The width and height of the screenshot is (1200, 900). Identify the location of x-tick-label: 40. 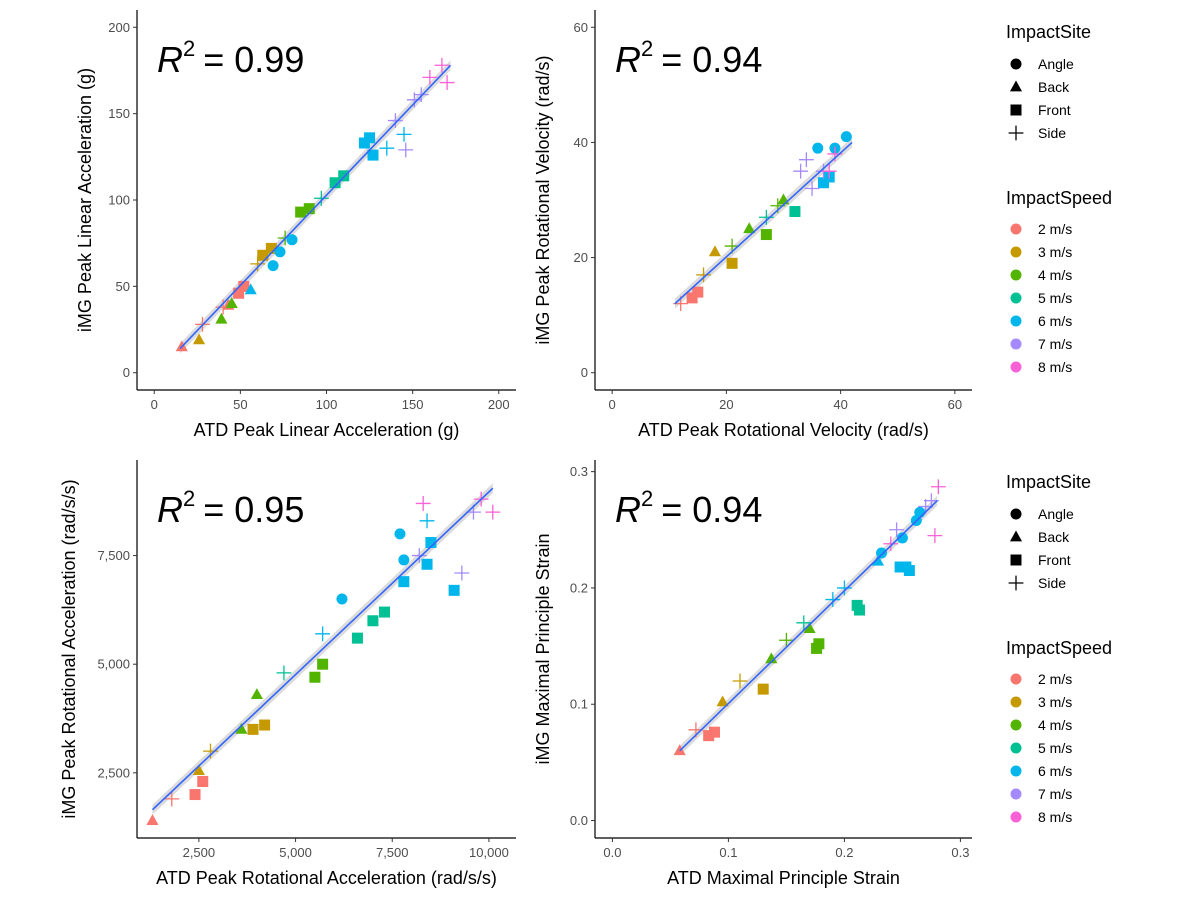
(840, 404).